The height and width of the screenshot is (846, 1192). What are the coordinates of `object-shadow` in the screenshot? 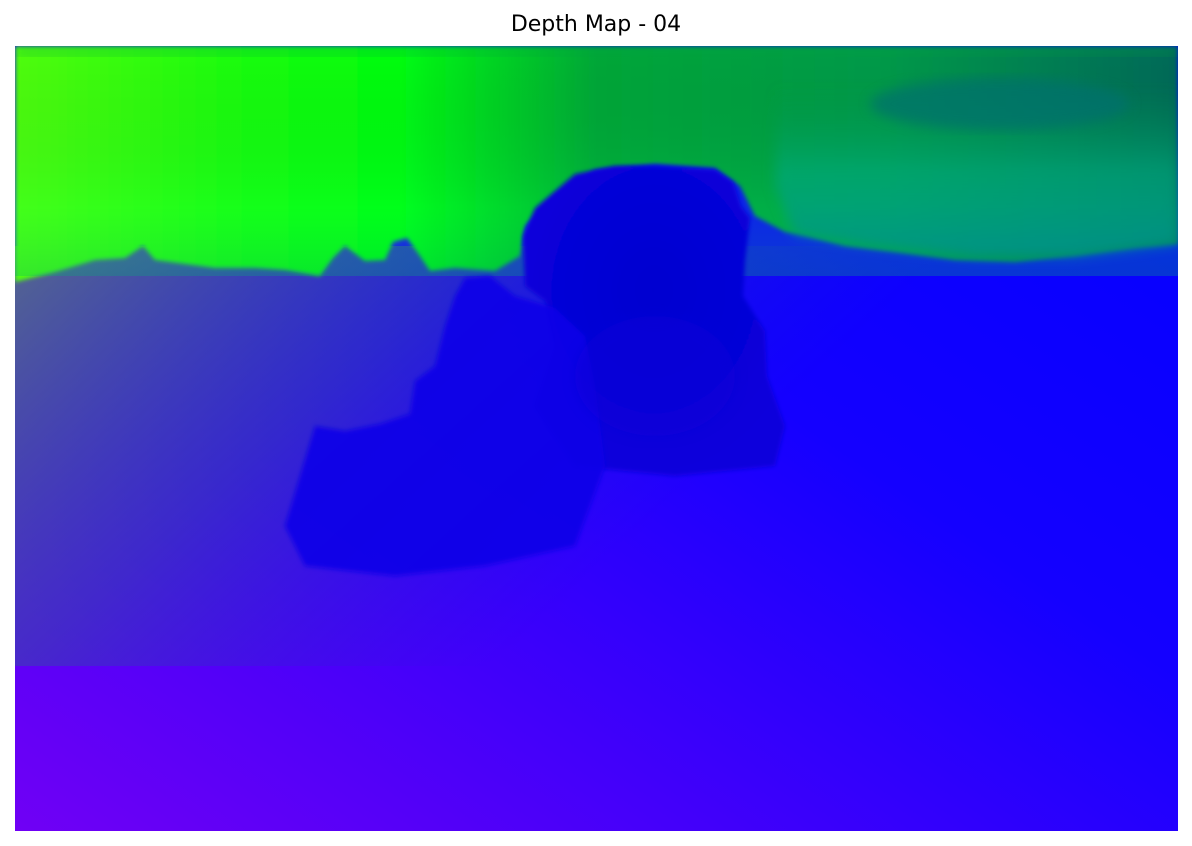 It's located at (655, 376).